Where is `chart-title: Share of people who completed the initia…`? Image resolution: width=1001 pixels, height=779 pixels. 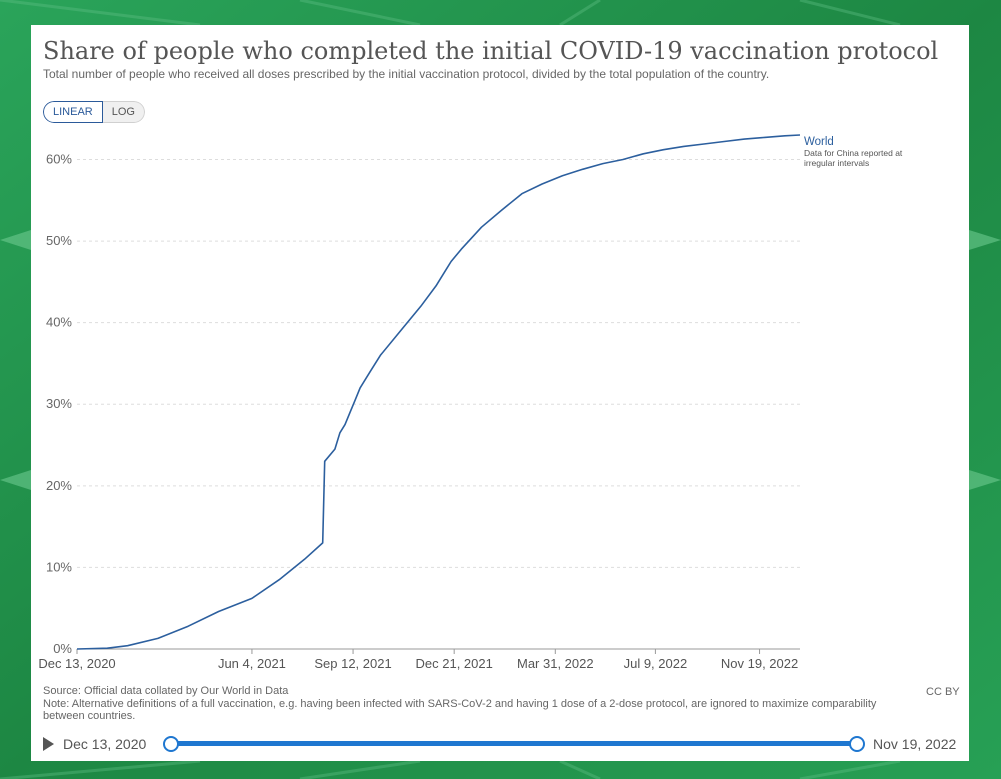
chart-title: Share of people who completed the initia… is located at coordinates (491, 51).